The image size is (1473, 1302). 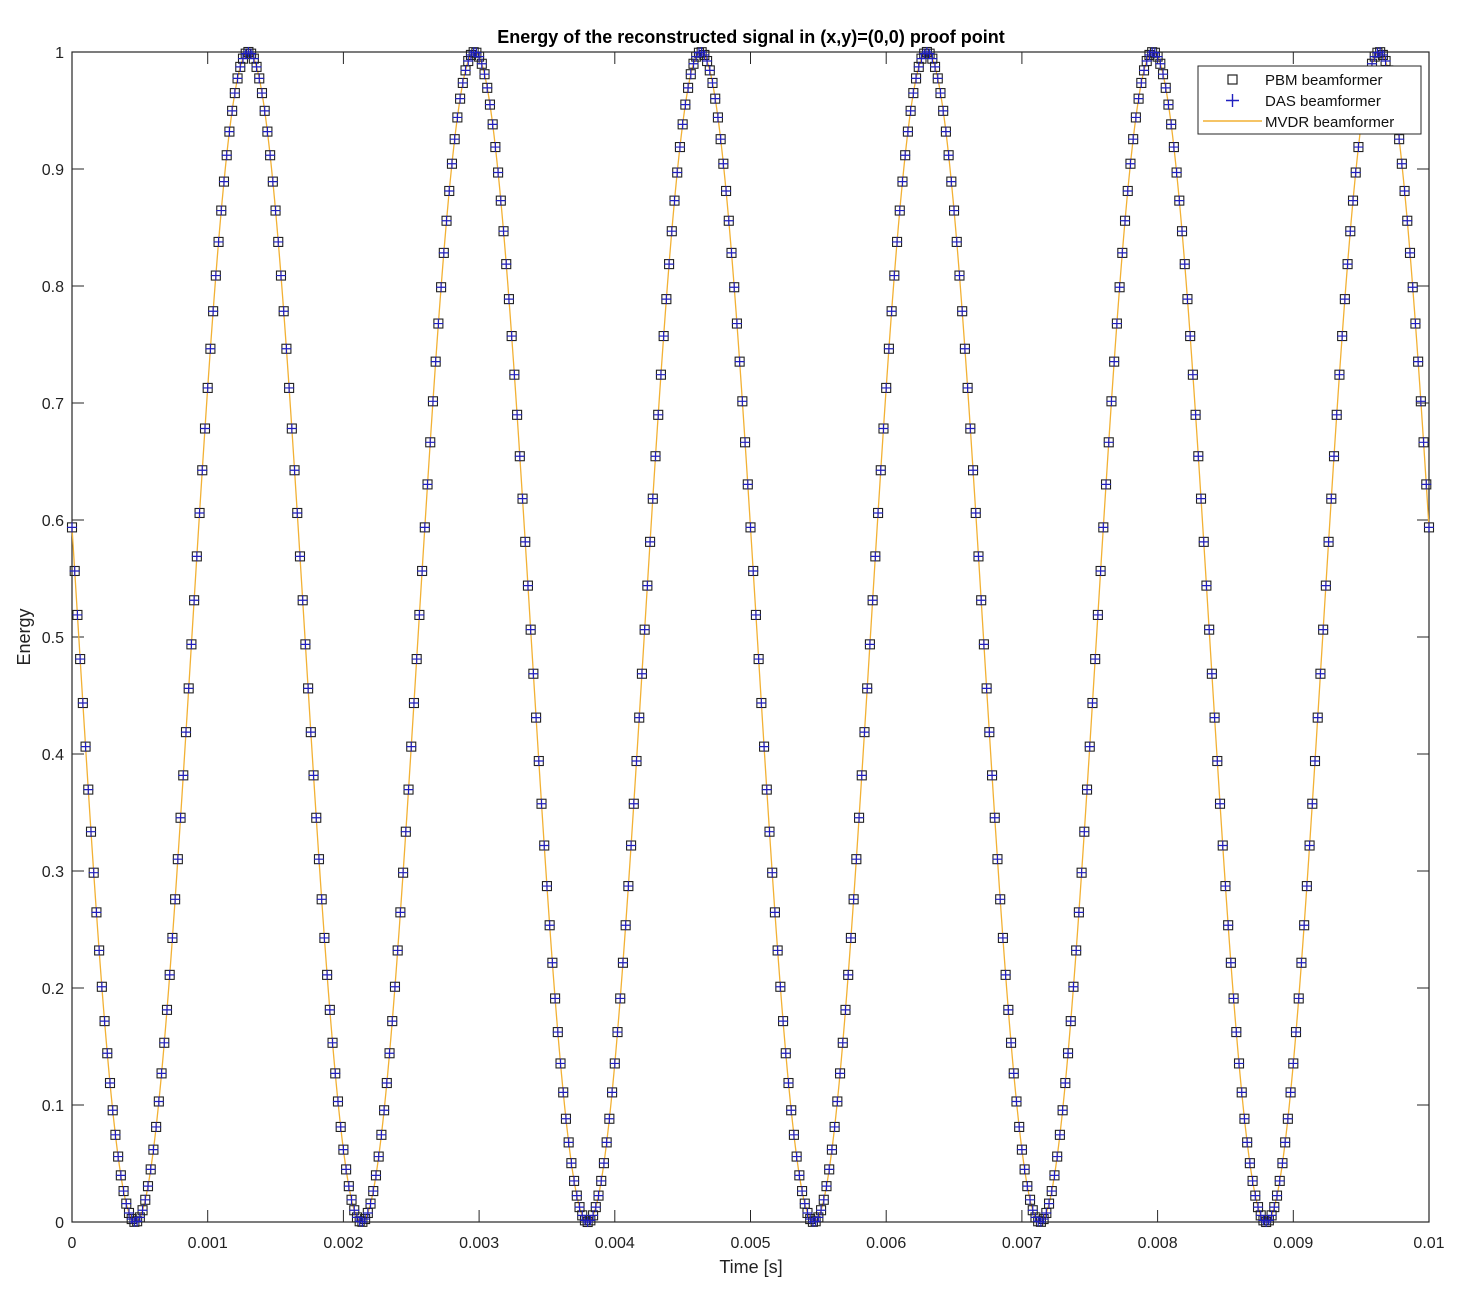 What do you see at coordinates (1329, 122) in the screenshot?
I see `legend-label-mvdr: MVDR beamformer` at bounding box center [1329, 122].